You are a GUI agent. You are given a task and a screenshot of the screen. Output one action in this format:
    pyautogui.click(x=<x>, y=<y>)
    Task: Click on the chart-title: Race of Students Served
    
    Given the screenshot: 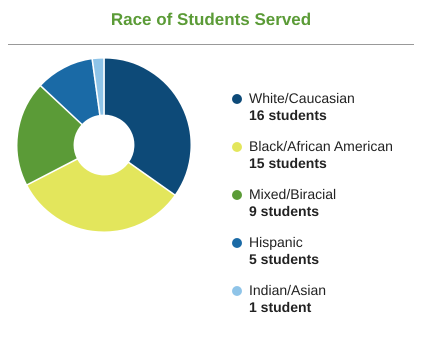 What is the action you would take?
    pyautogui.click(x=211, y=20)
    